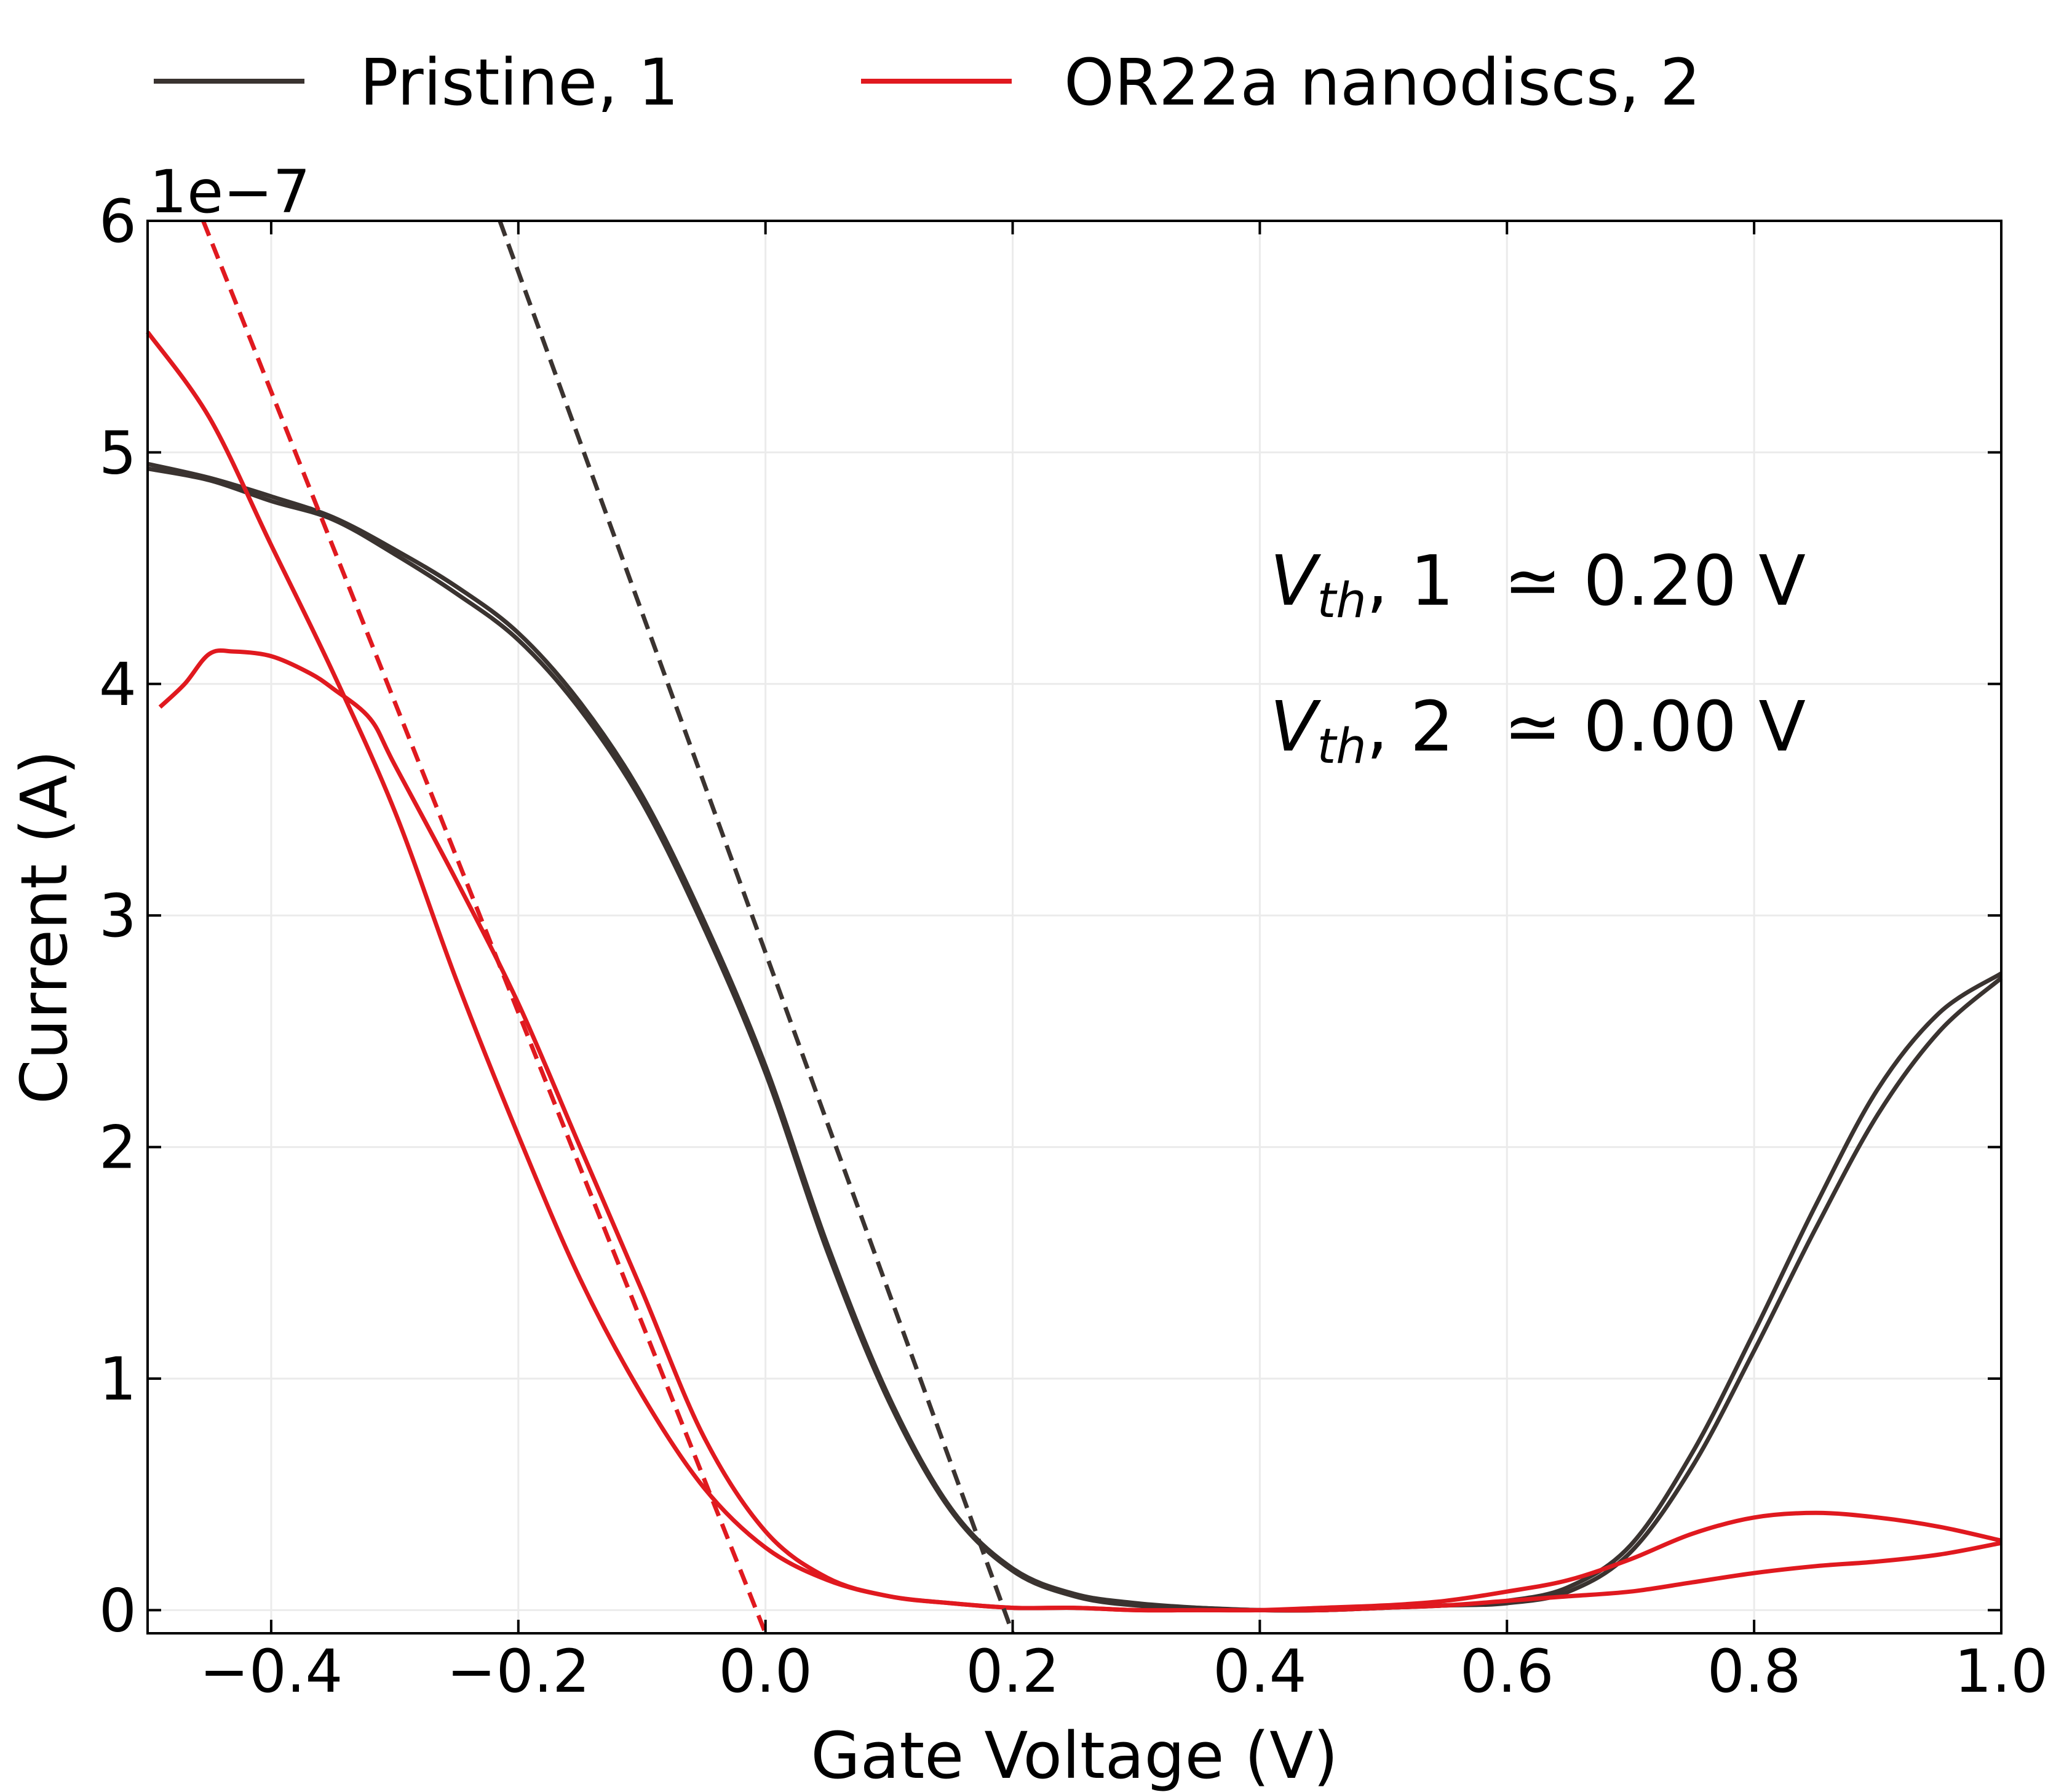 The image size is (2072, 1792). I want to click on x-tick-label: −0.2, so click(518, 1672).